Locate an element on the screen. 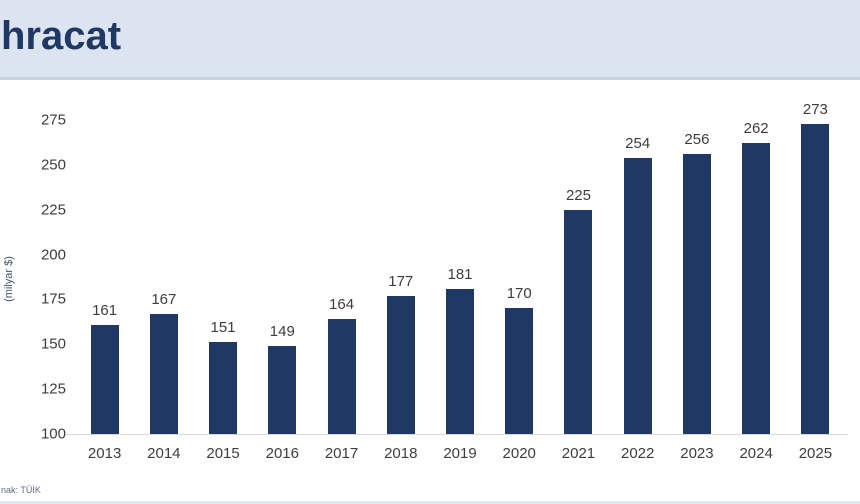 Image resolution: width=860 pixels, height=504 pixels. y-axis-tick: 225 is located at coordinates (53, 210).